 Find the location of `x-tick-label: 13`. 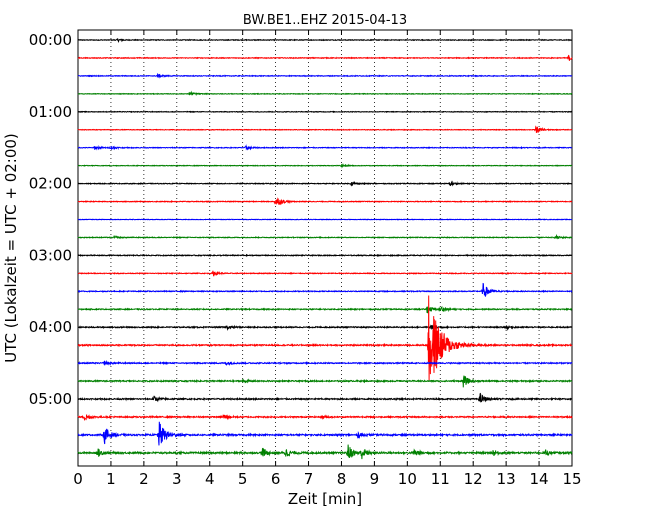

x-tick-label: 13 is located at coordinates (506, 479).